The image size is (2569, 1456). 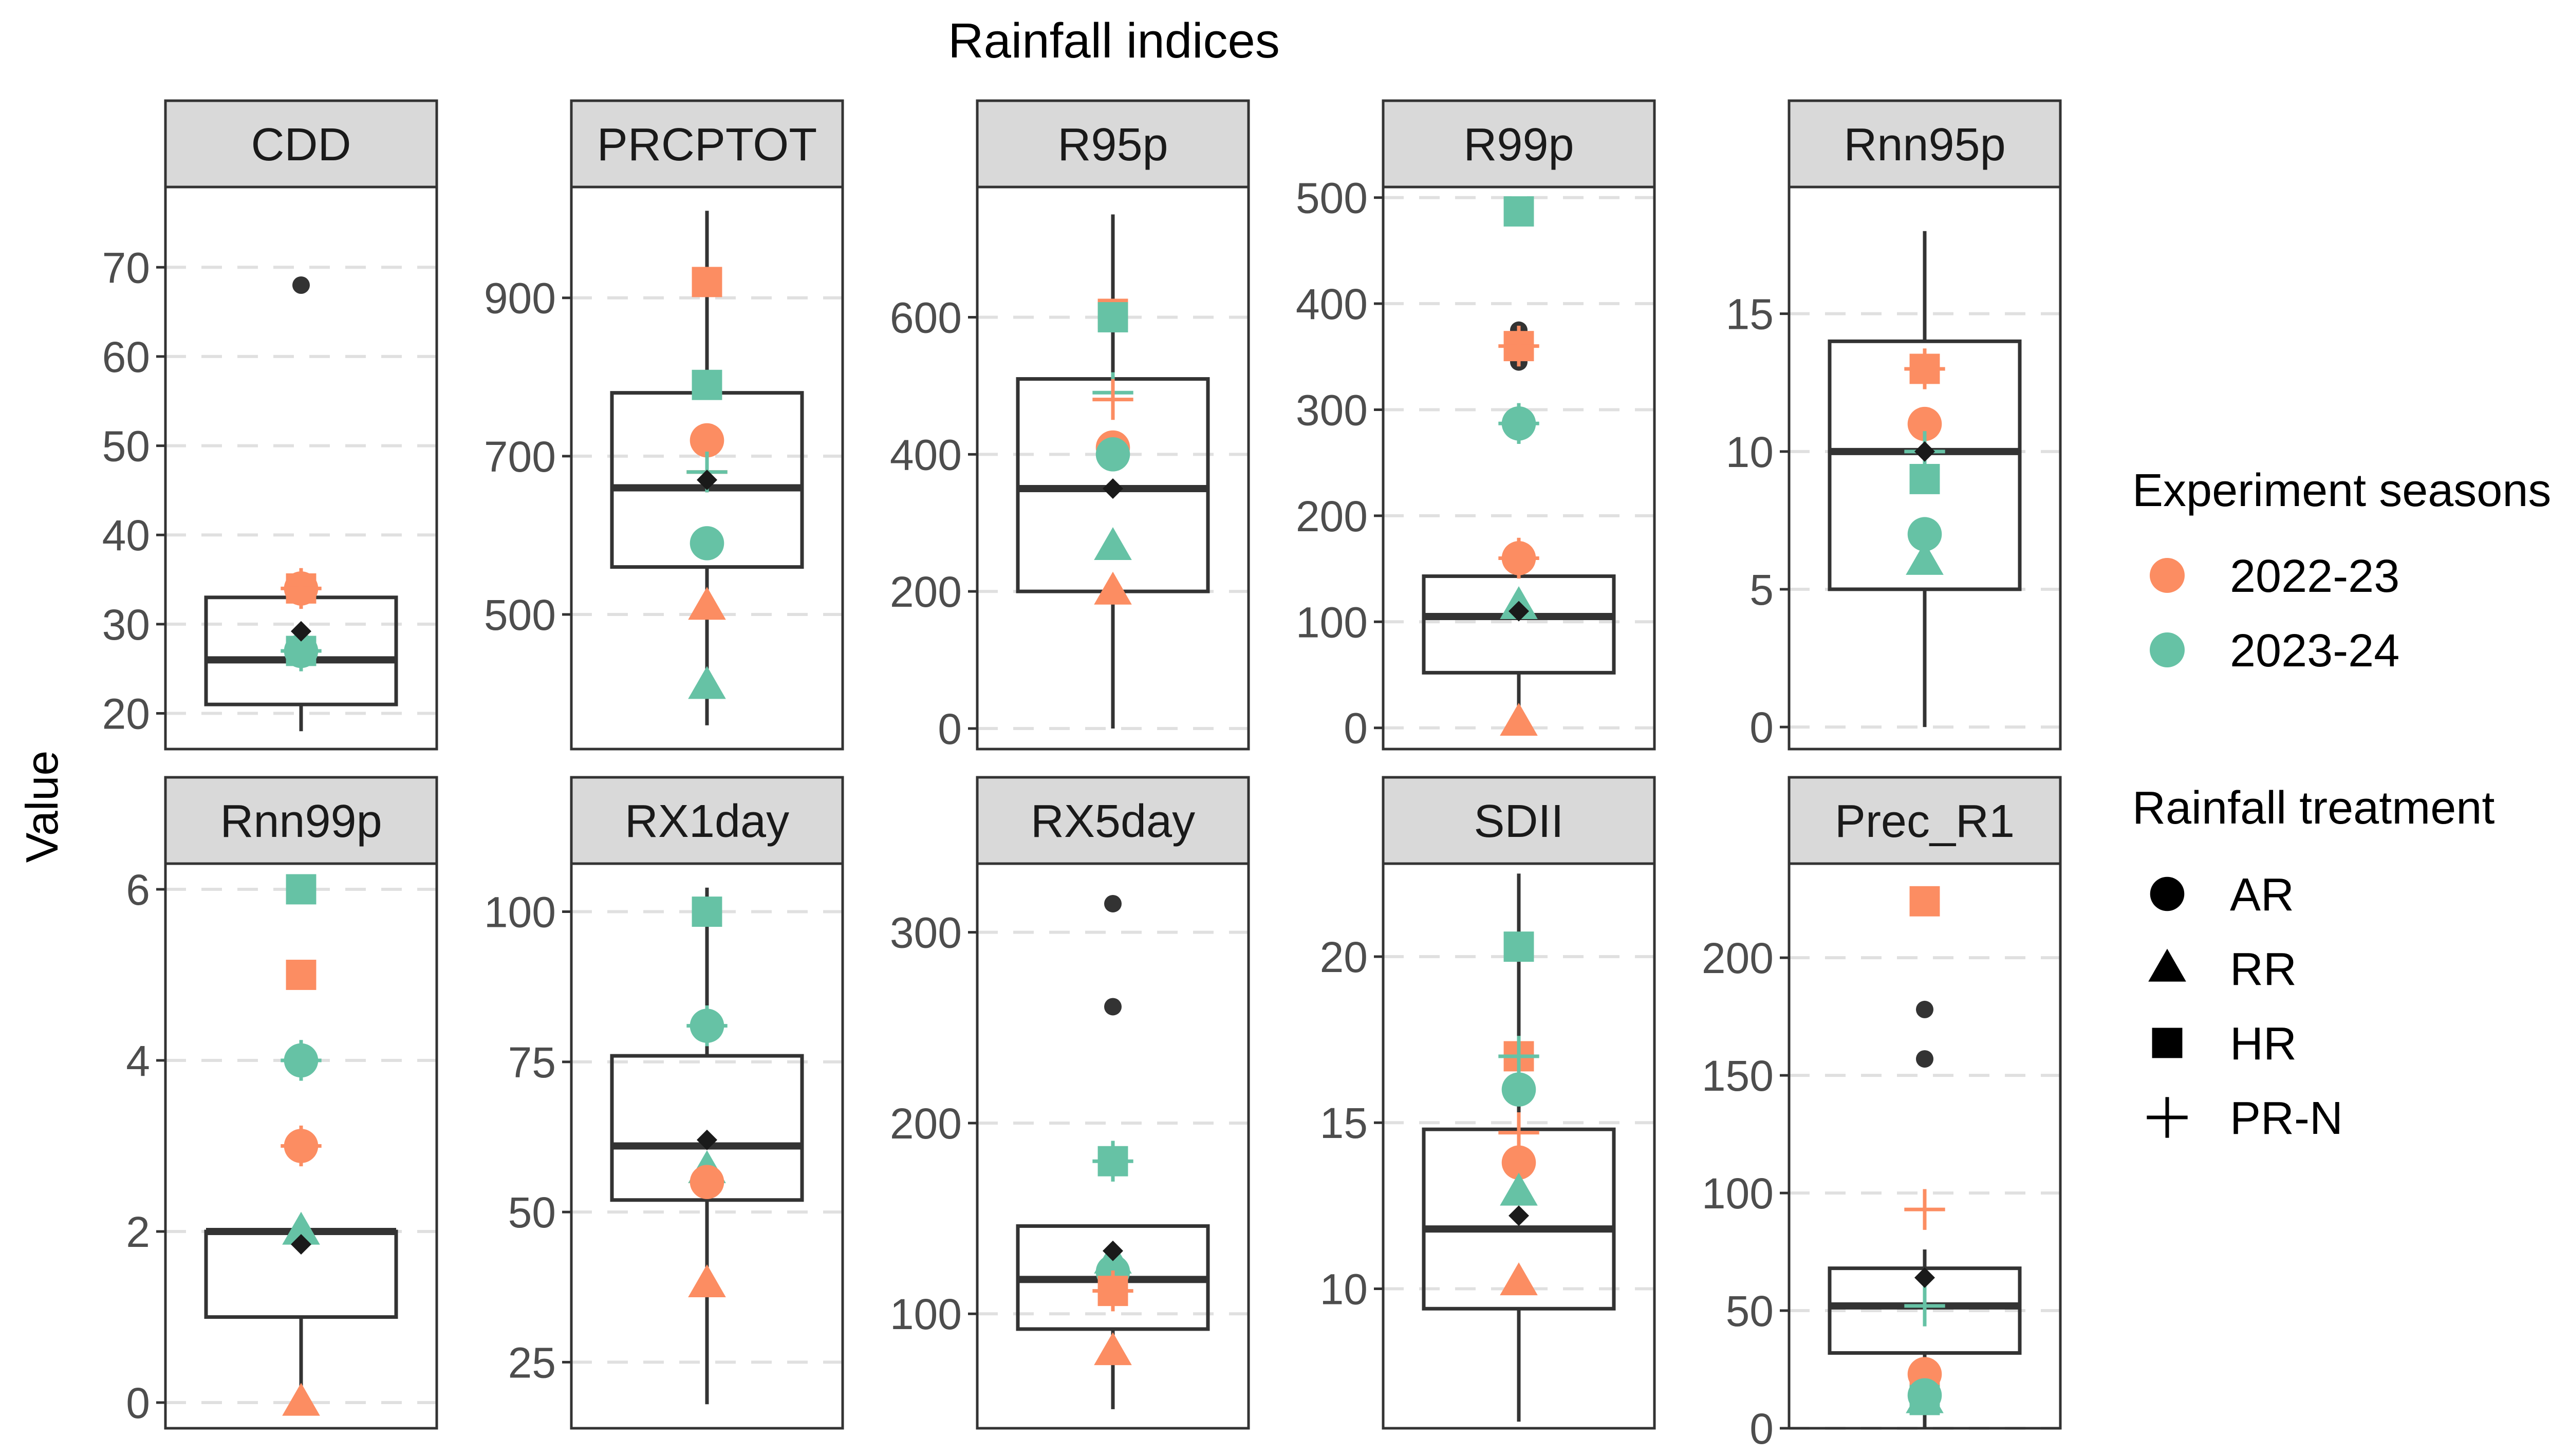 What do you see at coordinates (1518, 468) in the screenshot?
I see `panel-background` at bounding box center [1518, 468].